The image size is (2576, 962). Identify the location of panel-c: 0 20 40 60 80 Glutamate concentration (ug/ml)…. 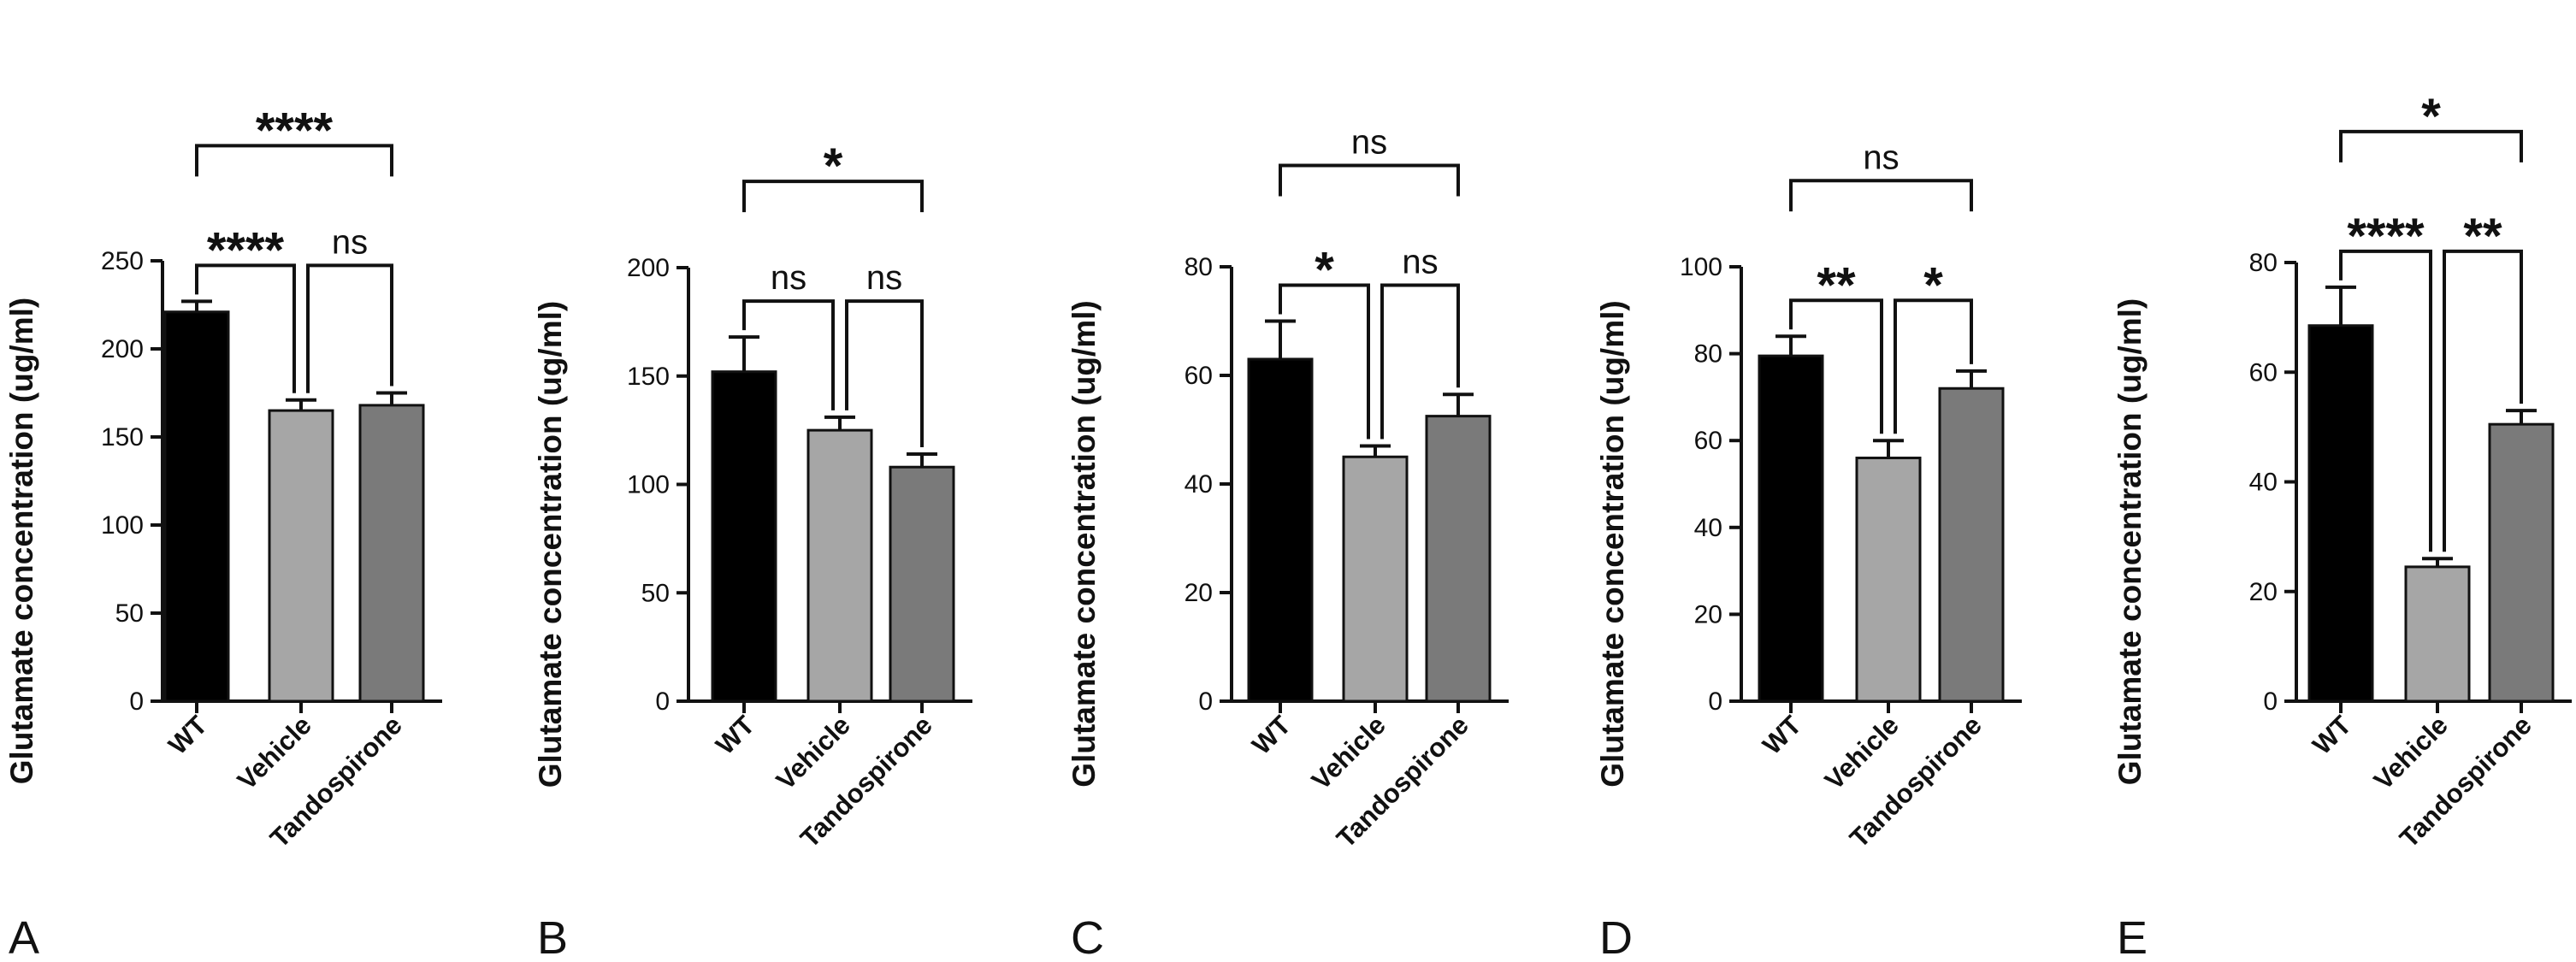
(1287, 543).